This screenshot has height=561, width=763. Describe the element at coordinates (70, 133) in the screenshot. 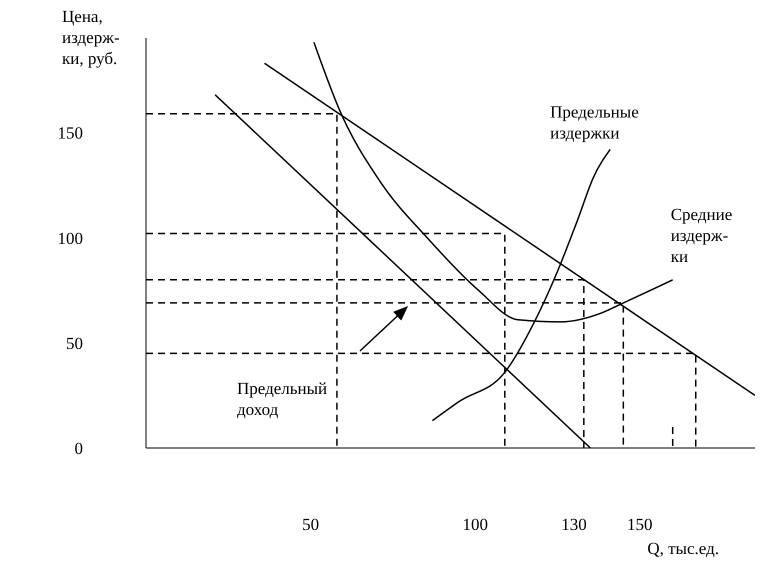

I see `y-tick-label: 150` at that location.